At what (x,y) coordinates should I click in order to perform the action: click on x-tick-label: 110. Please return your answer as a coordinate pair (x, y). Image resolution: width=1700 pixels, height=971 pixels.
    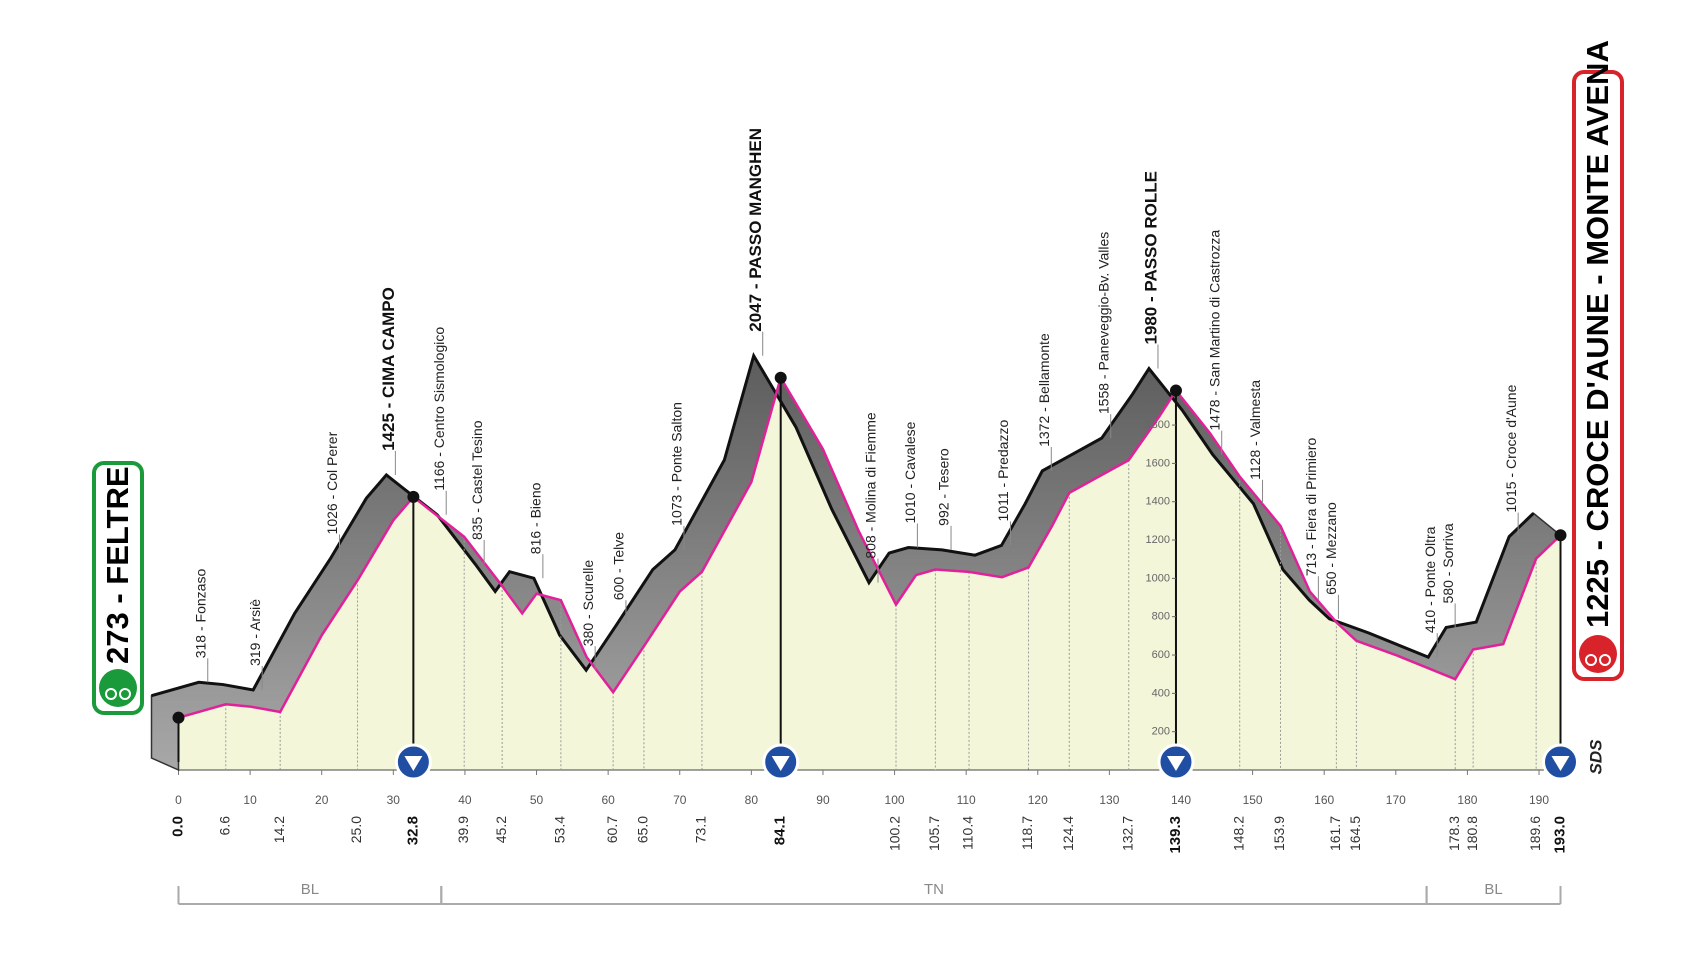
    Looking at the image, I should click on (966, 800).